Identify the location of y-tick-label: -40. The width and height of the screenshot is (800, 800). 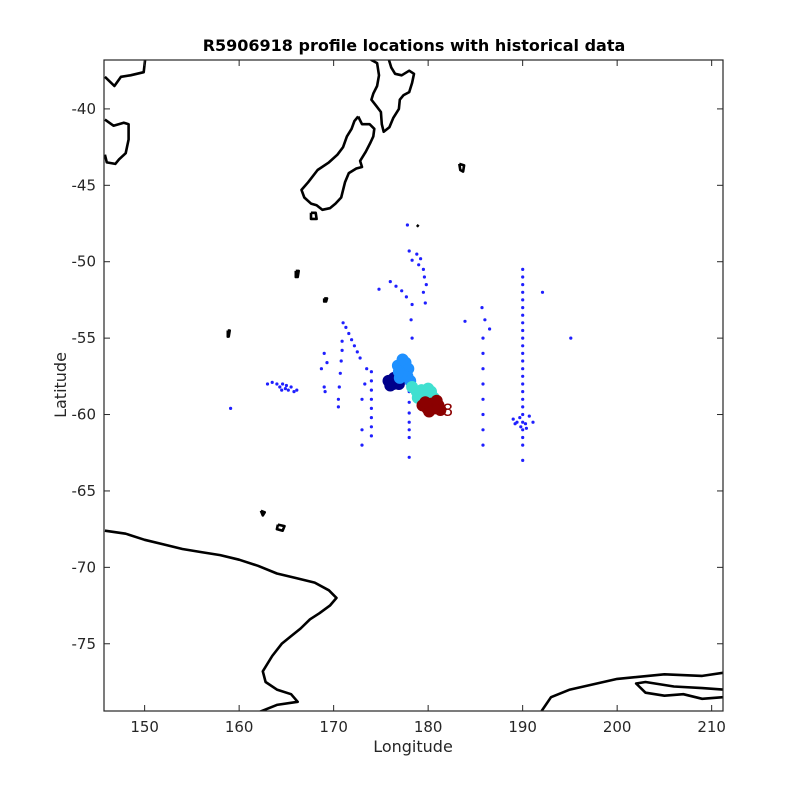
(84, 109).